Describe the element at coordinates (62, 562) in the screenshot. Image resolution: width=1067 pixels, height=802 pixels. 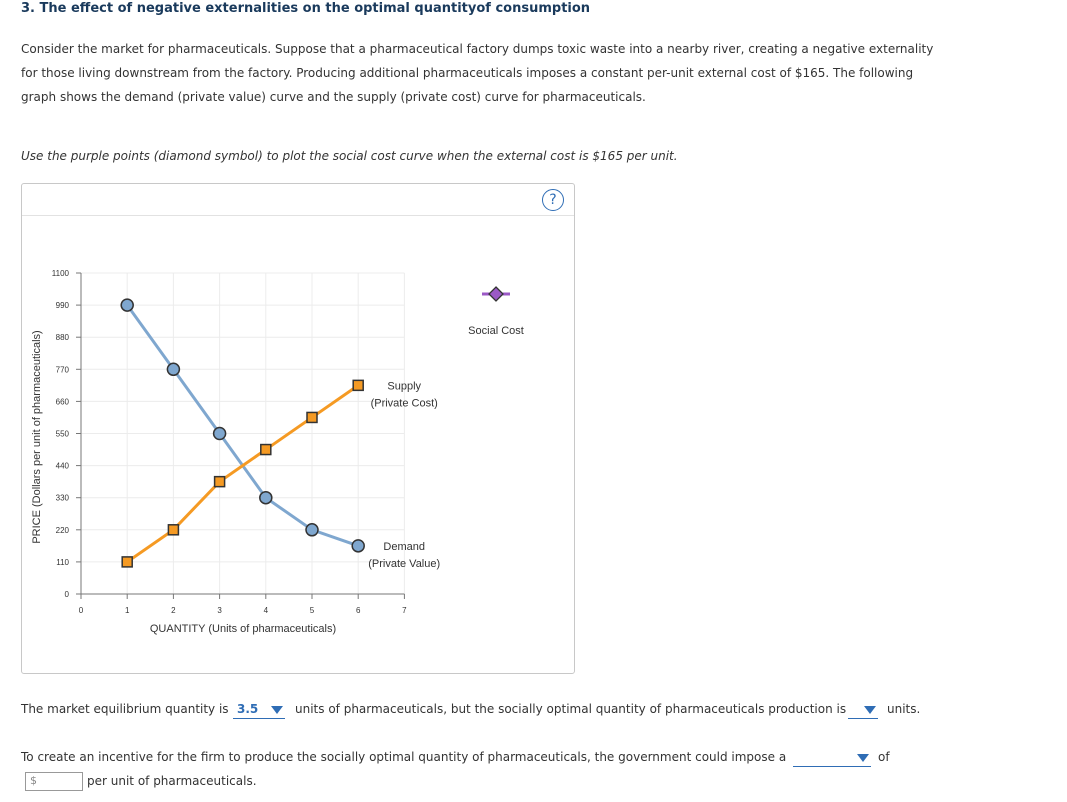
I see `y-tick-label: 110` at that location.